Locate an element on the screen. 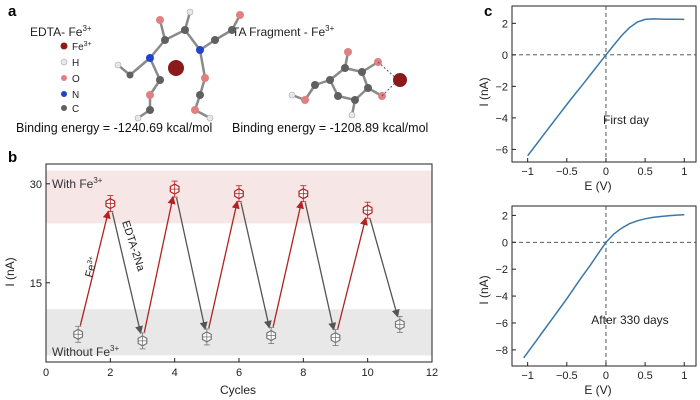 The image size is (700, 400). without-fe-label: Without Fe3+ is located at coordinates (85, 351).